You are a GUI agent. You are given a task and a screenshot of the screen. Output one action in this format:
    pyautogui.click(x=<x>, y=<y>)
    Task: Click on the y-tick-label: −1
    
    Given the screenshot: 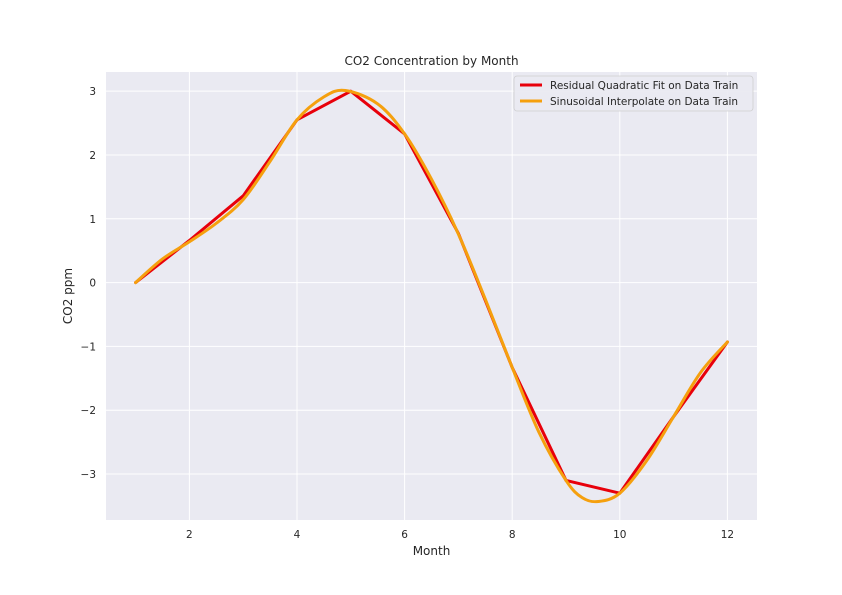 What is the action you would take?
    pyautogui.click(x=88, y=347)
    